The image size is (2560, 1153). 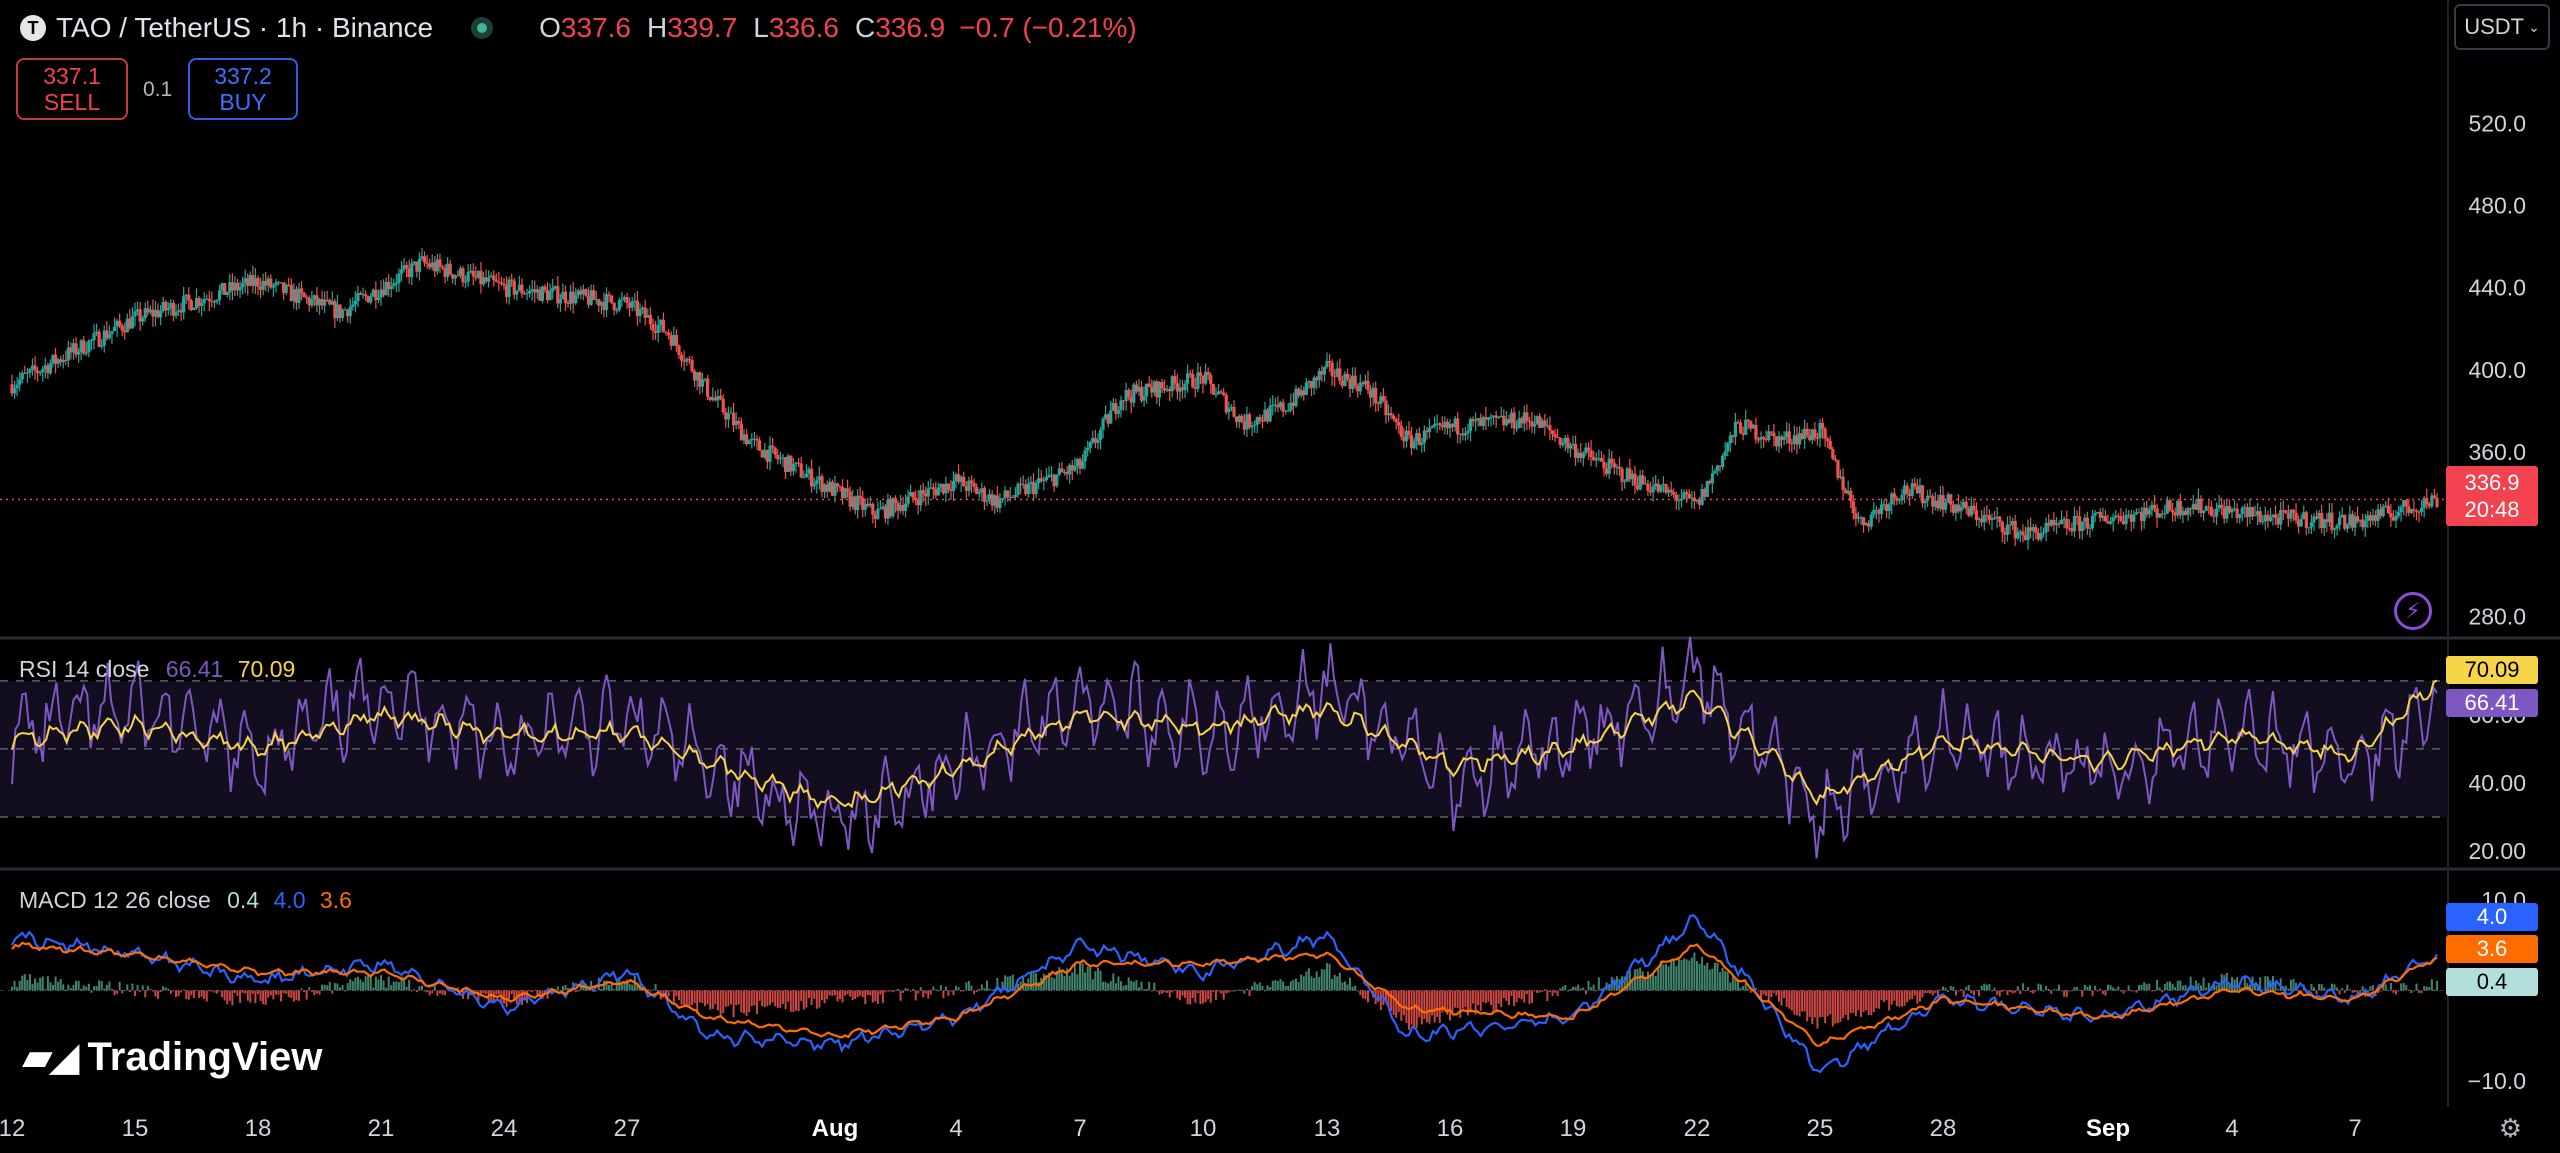 I want to click on macd-legend: MACD 12 26 close 0.4 4.0 3.6, so click(x=185, y=900).